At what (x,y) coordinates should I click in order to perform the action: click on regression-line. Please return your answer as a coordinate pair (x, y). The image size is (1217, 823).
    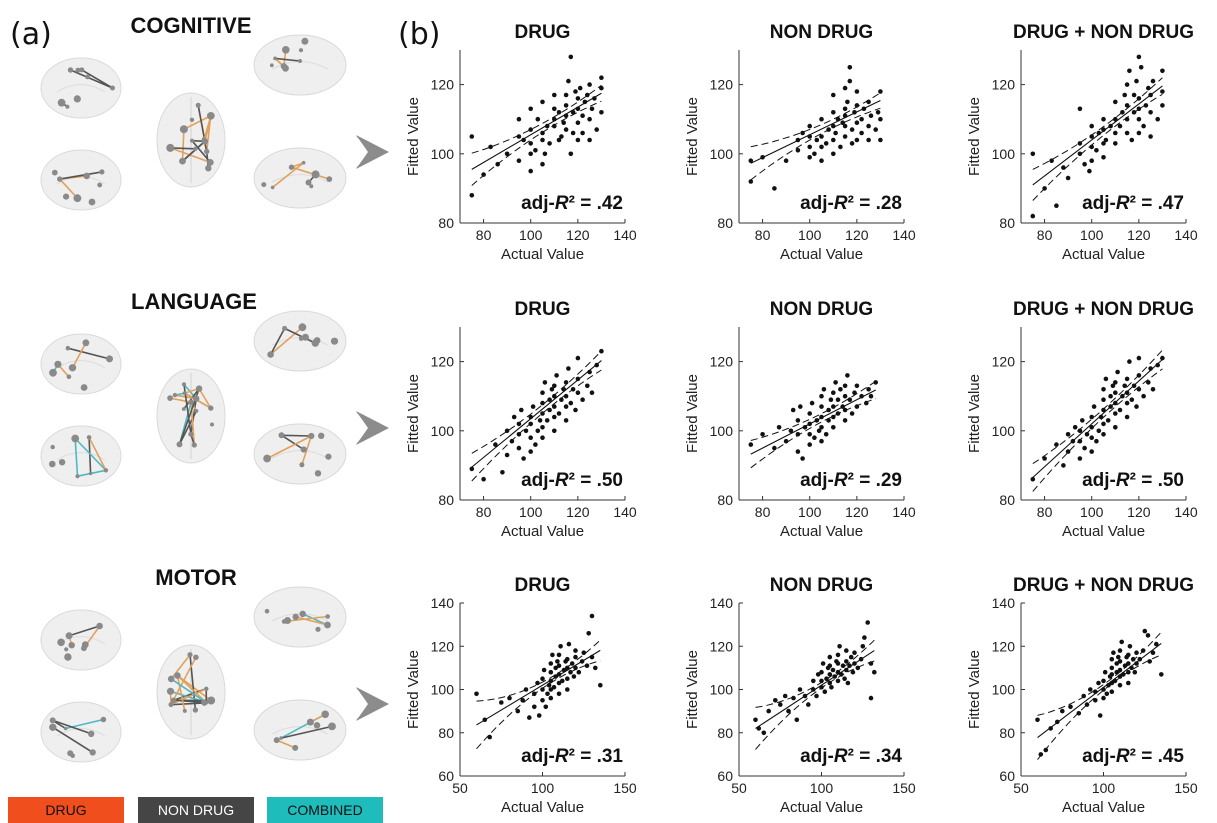
    Looking at the image, I should click on (813, 422).